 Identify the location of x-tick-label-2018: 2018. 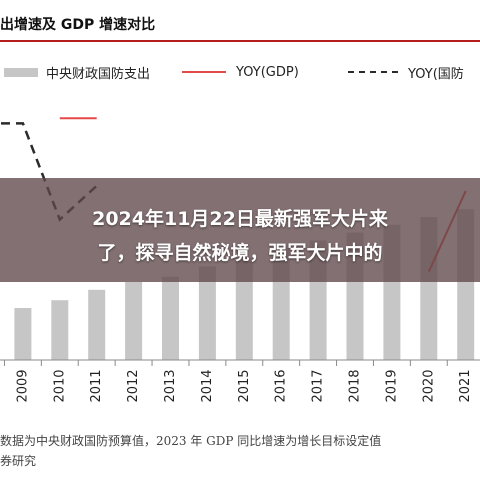
(355, 385).